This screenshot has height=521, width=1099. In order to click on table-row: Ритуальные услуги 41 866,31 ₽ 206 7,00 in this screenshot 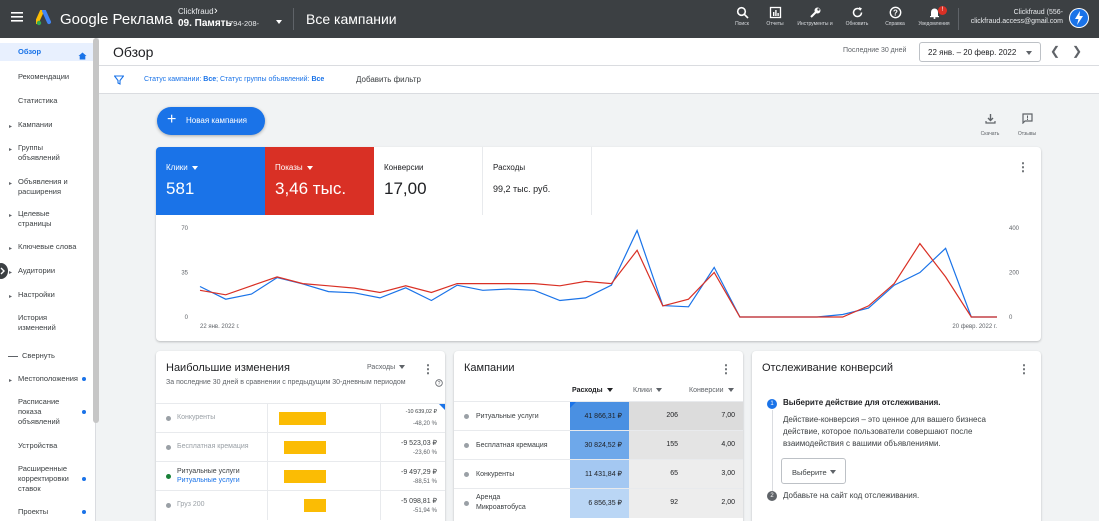, I will do `click(598, 416)`.